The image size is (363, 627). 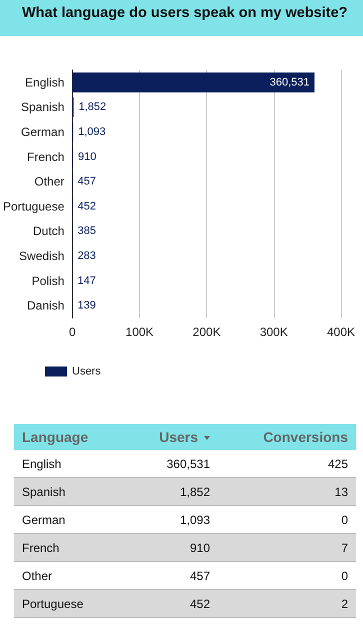 I want to click on x-tick-label: 200K, so click(x=206, y=332).